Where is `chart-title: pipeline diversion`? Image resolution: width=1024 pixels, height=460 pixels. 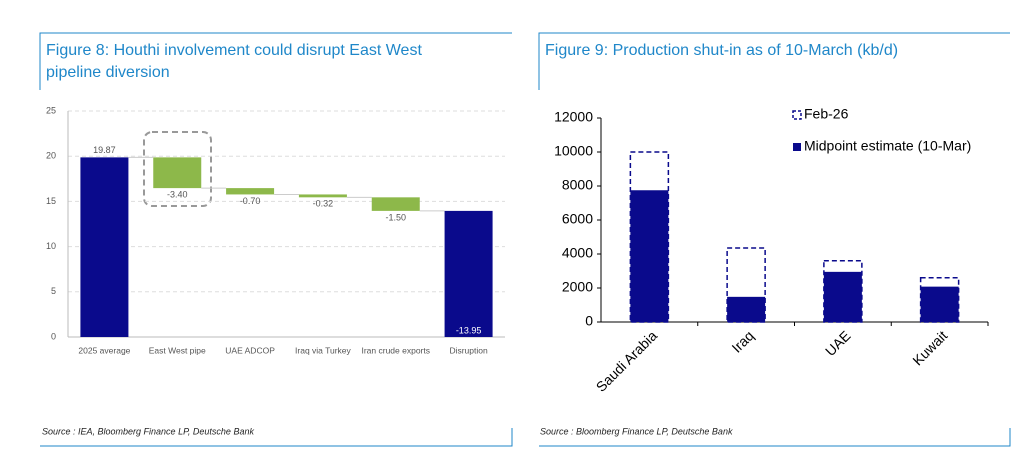 chart-title: pipeline diversion is located at coordinates (108, 72).